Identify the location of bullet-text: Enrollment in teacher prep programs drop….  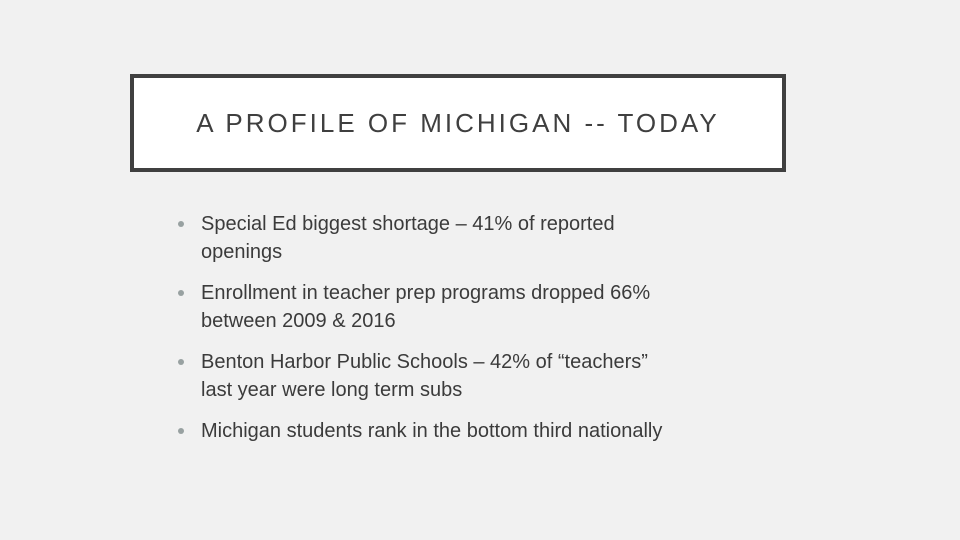
(426, 307).